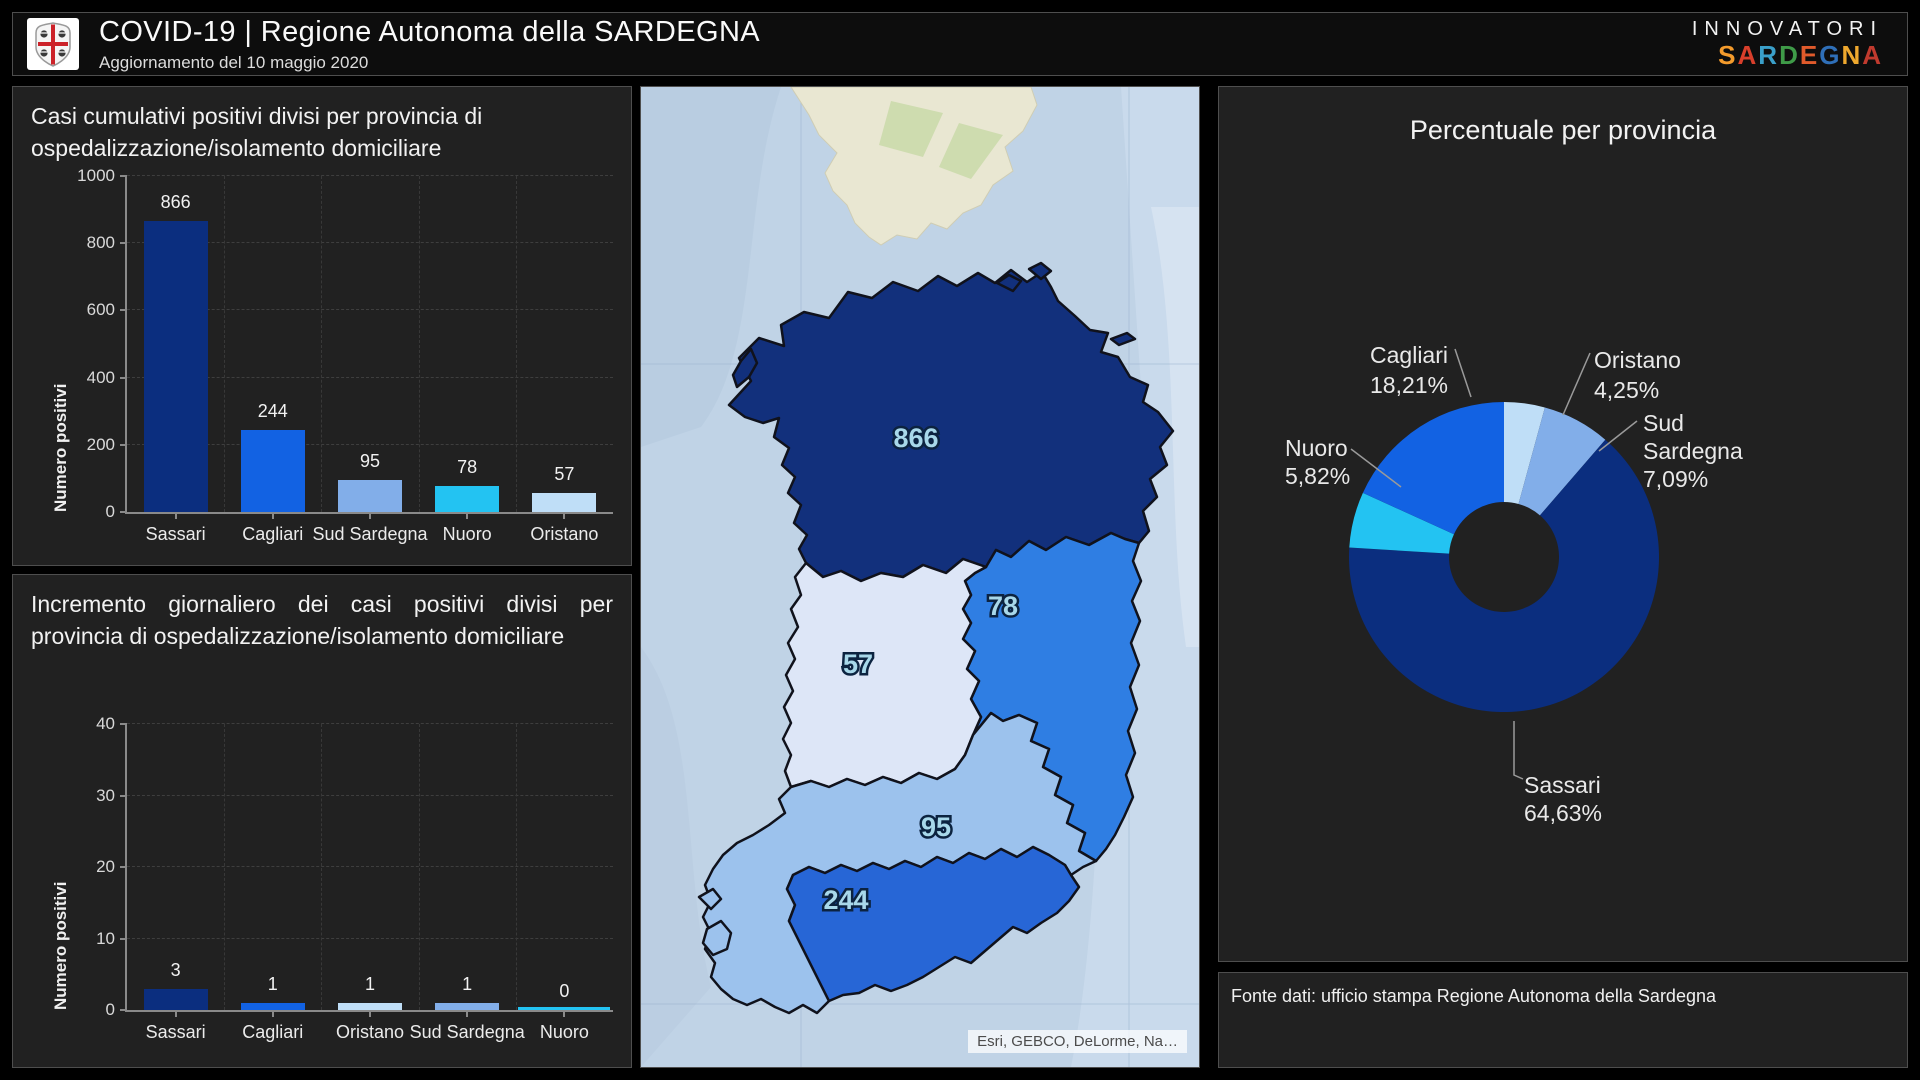 This screenshot has width=1920, height=1080. Describe the element at coordinates (1524, 453) in the screenshot. I see `donut-slice-oristano` at that location.